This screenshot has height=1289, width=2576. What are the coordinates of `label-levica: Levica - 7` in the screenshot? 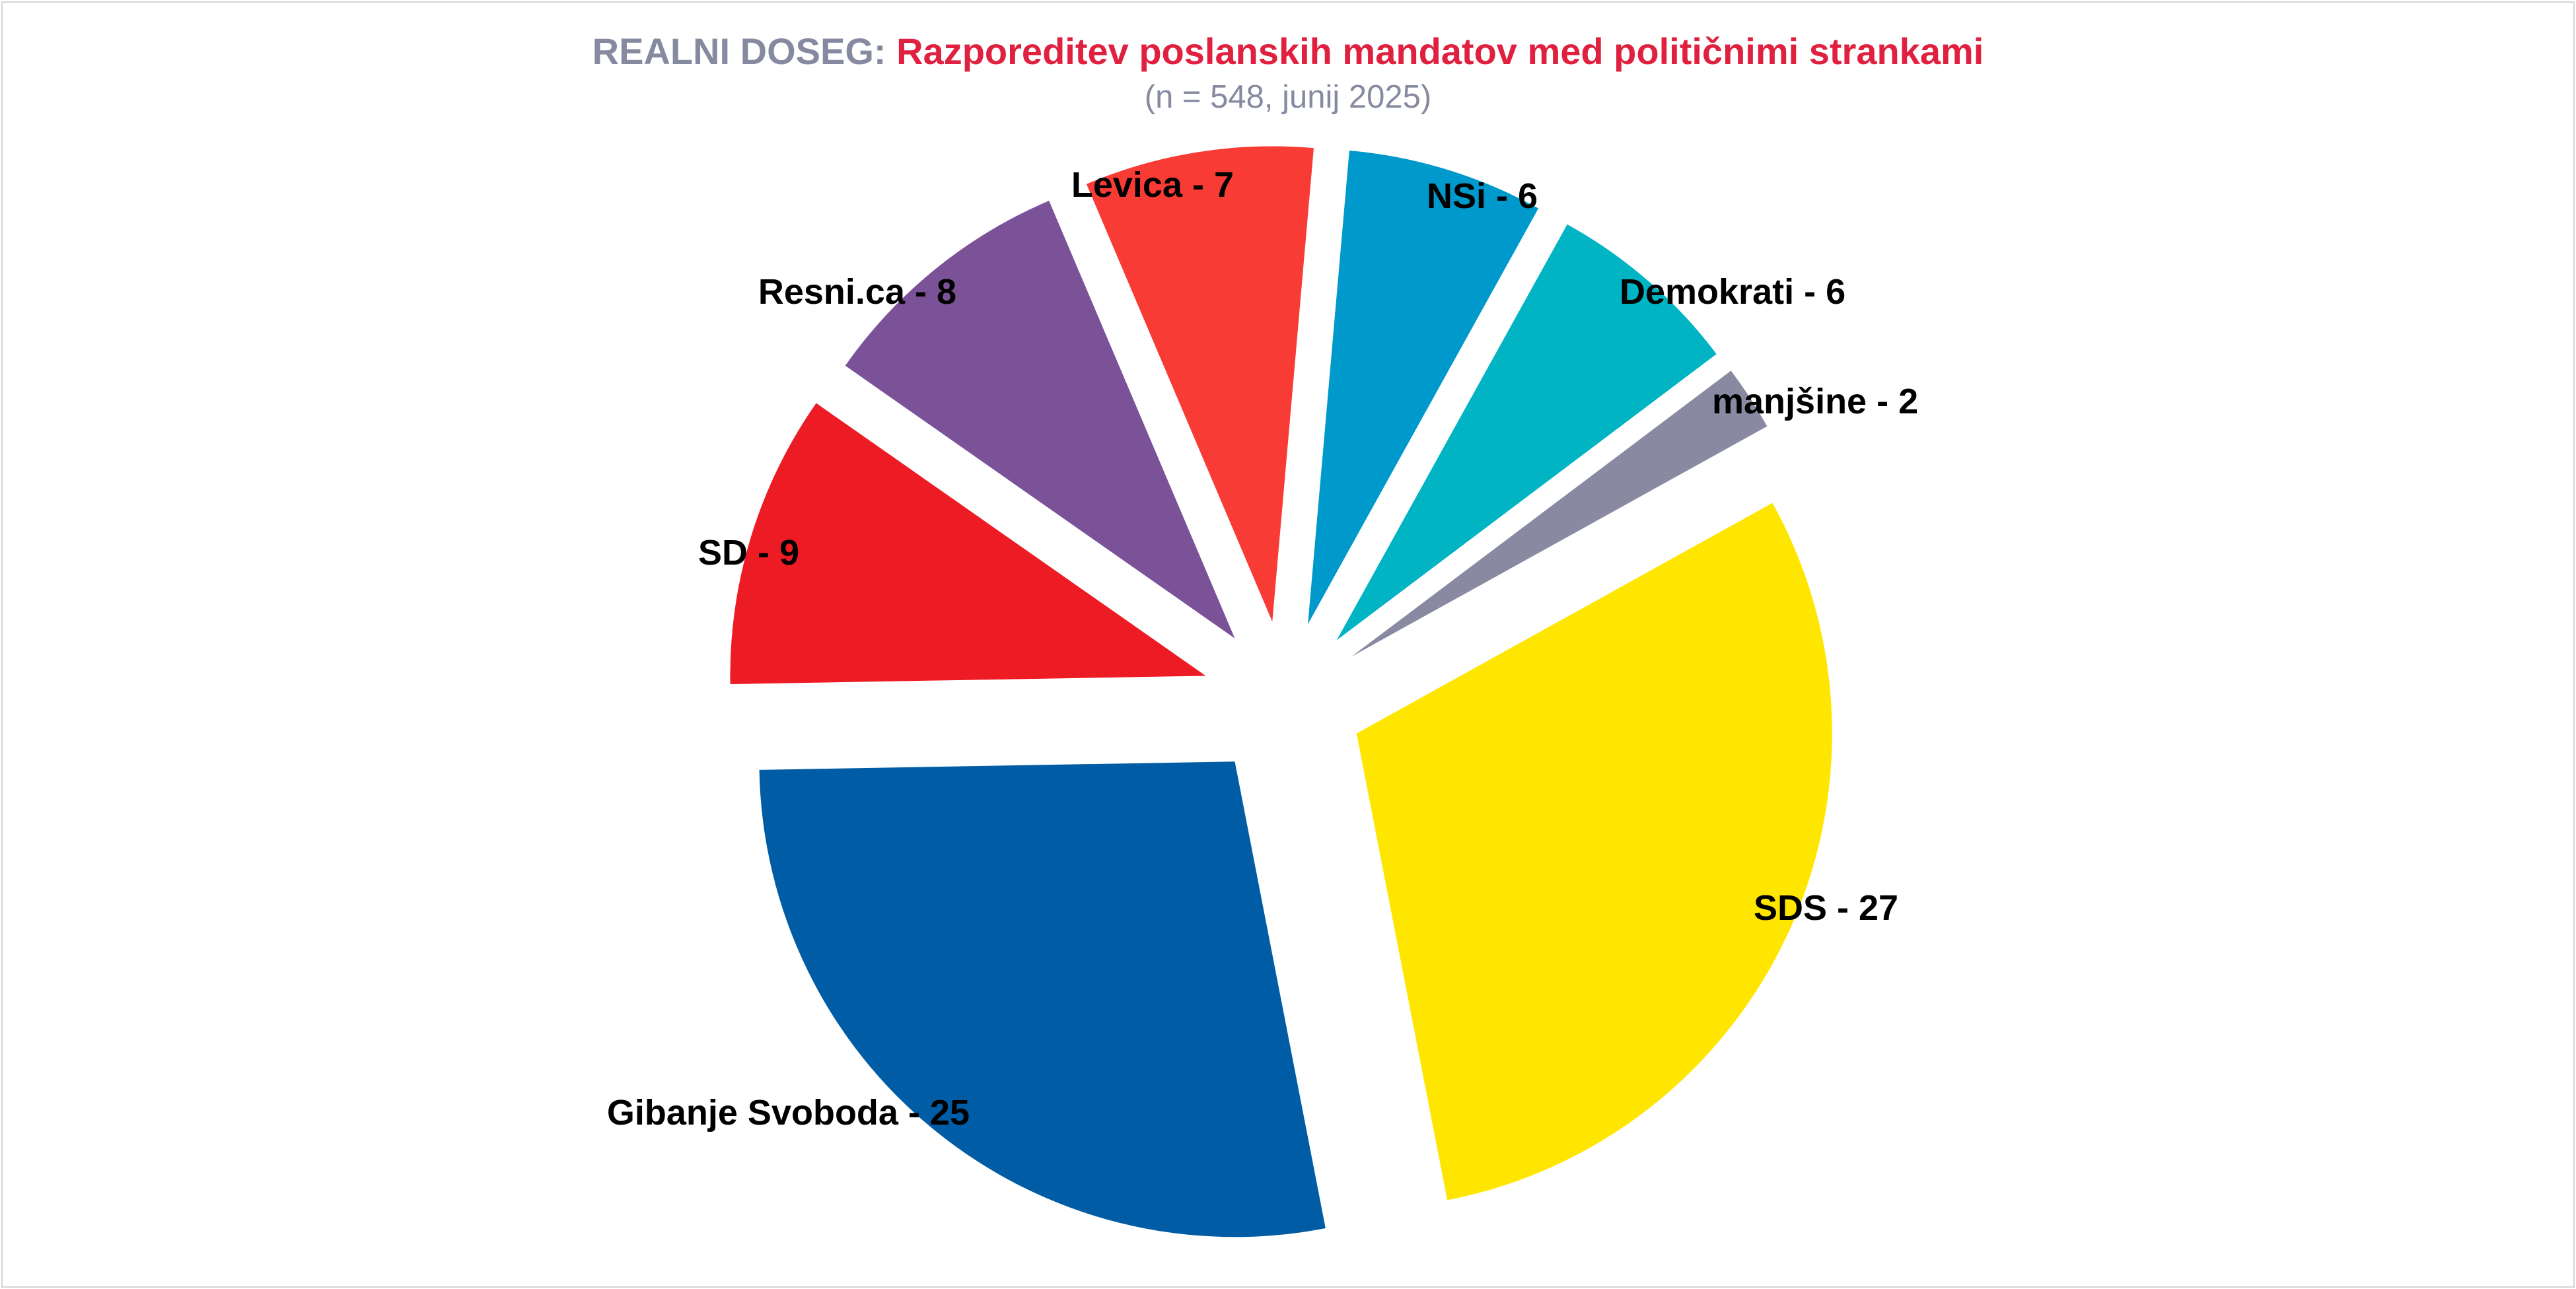 It's located at (1152, 185).